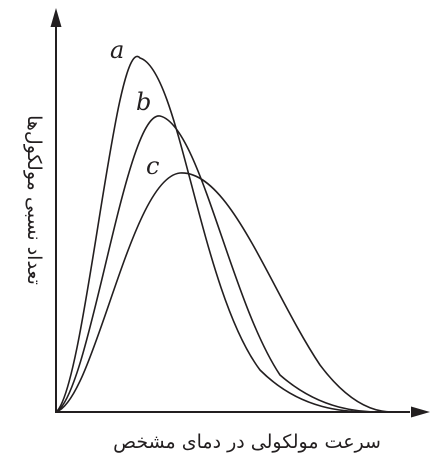 The image size is (436, 466). Describe the element at coordinates (56, 210) in the screenshot. I see `y-axis` at that location.